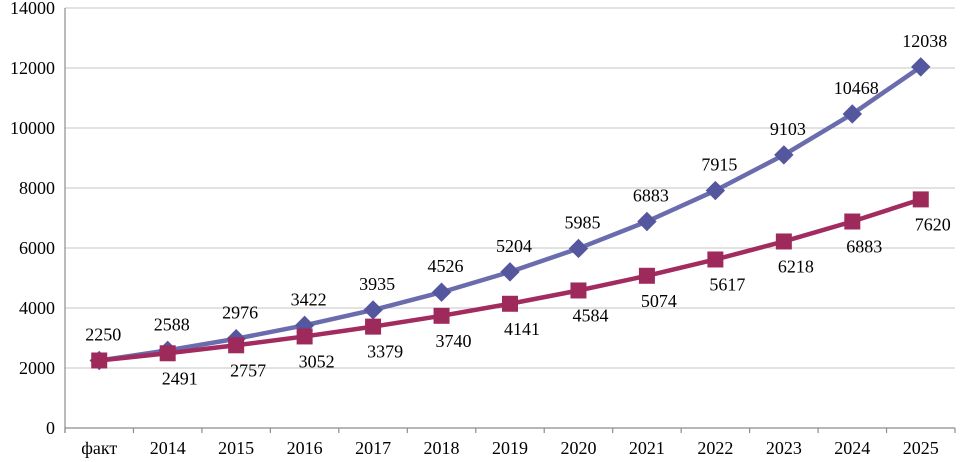 The image size is (960, 462). Describe the element at coordinates (309, 299) in the screenshot. I see `data-point-label: 3422` at that location.